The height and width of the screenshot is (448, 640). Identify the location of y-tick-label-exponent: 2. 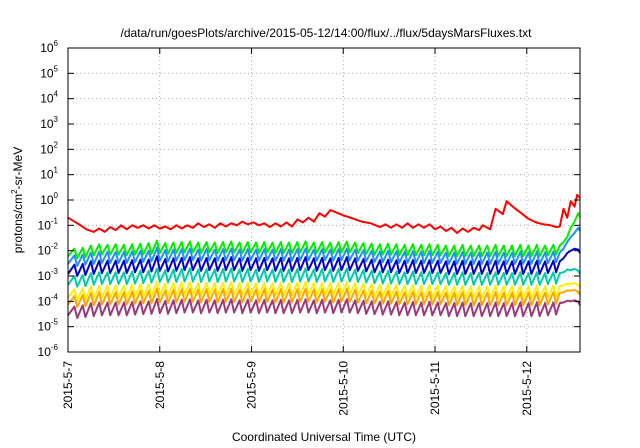
(56, 144).